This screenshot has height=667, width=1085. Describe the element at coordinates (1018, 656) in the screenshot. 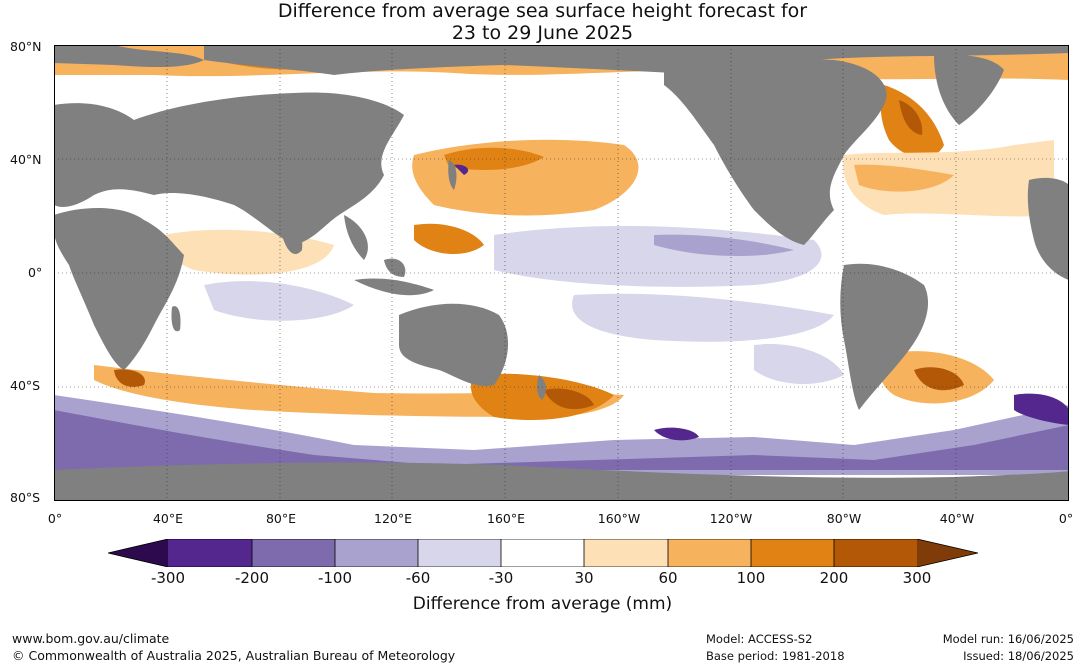

I see `footer-issued: Issued: 18/06/2025` at that location.